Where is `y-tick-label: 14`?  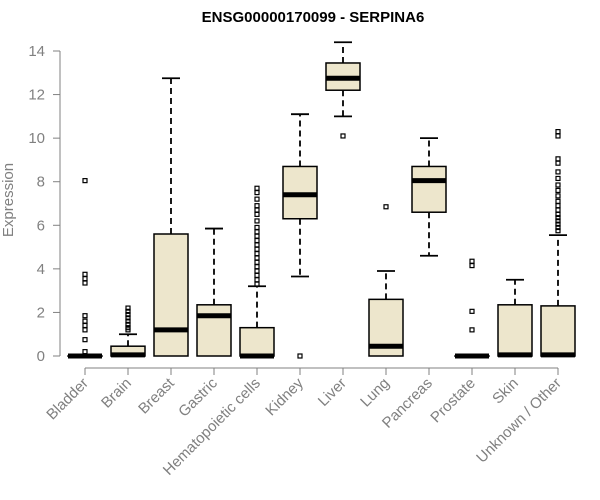 y-tick-label: 14 is located at coordinates (36, 51).